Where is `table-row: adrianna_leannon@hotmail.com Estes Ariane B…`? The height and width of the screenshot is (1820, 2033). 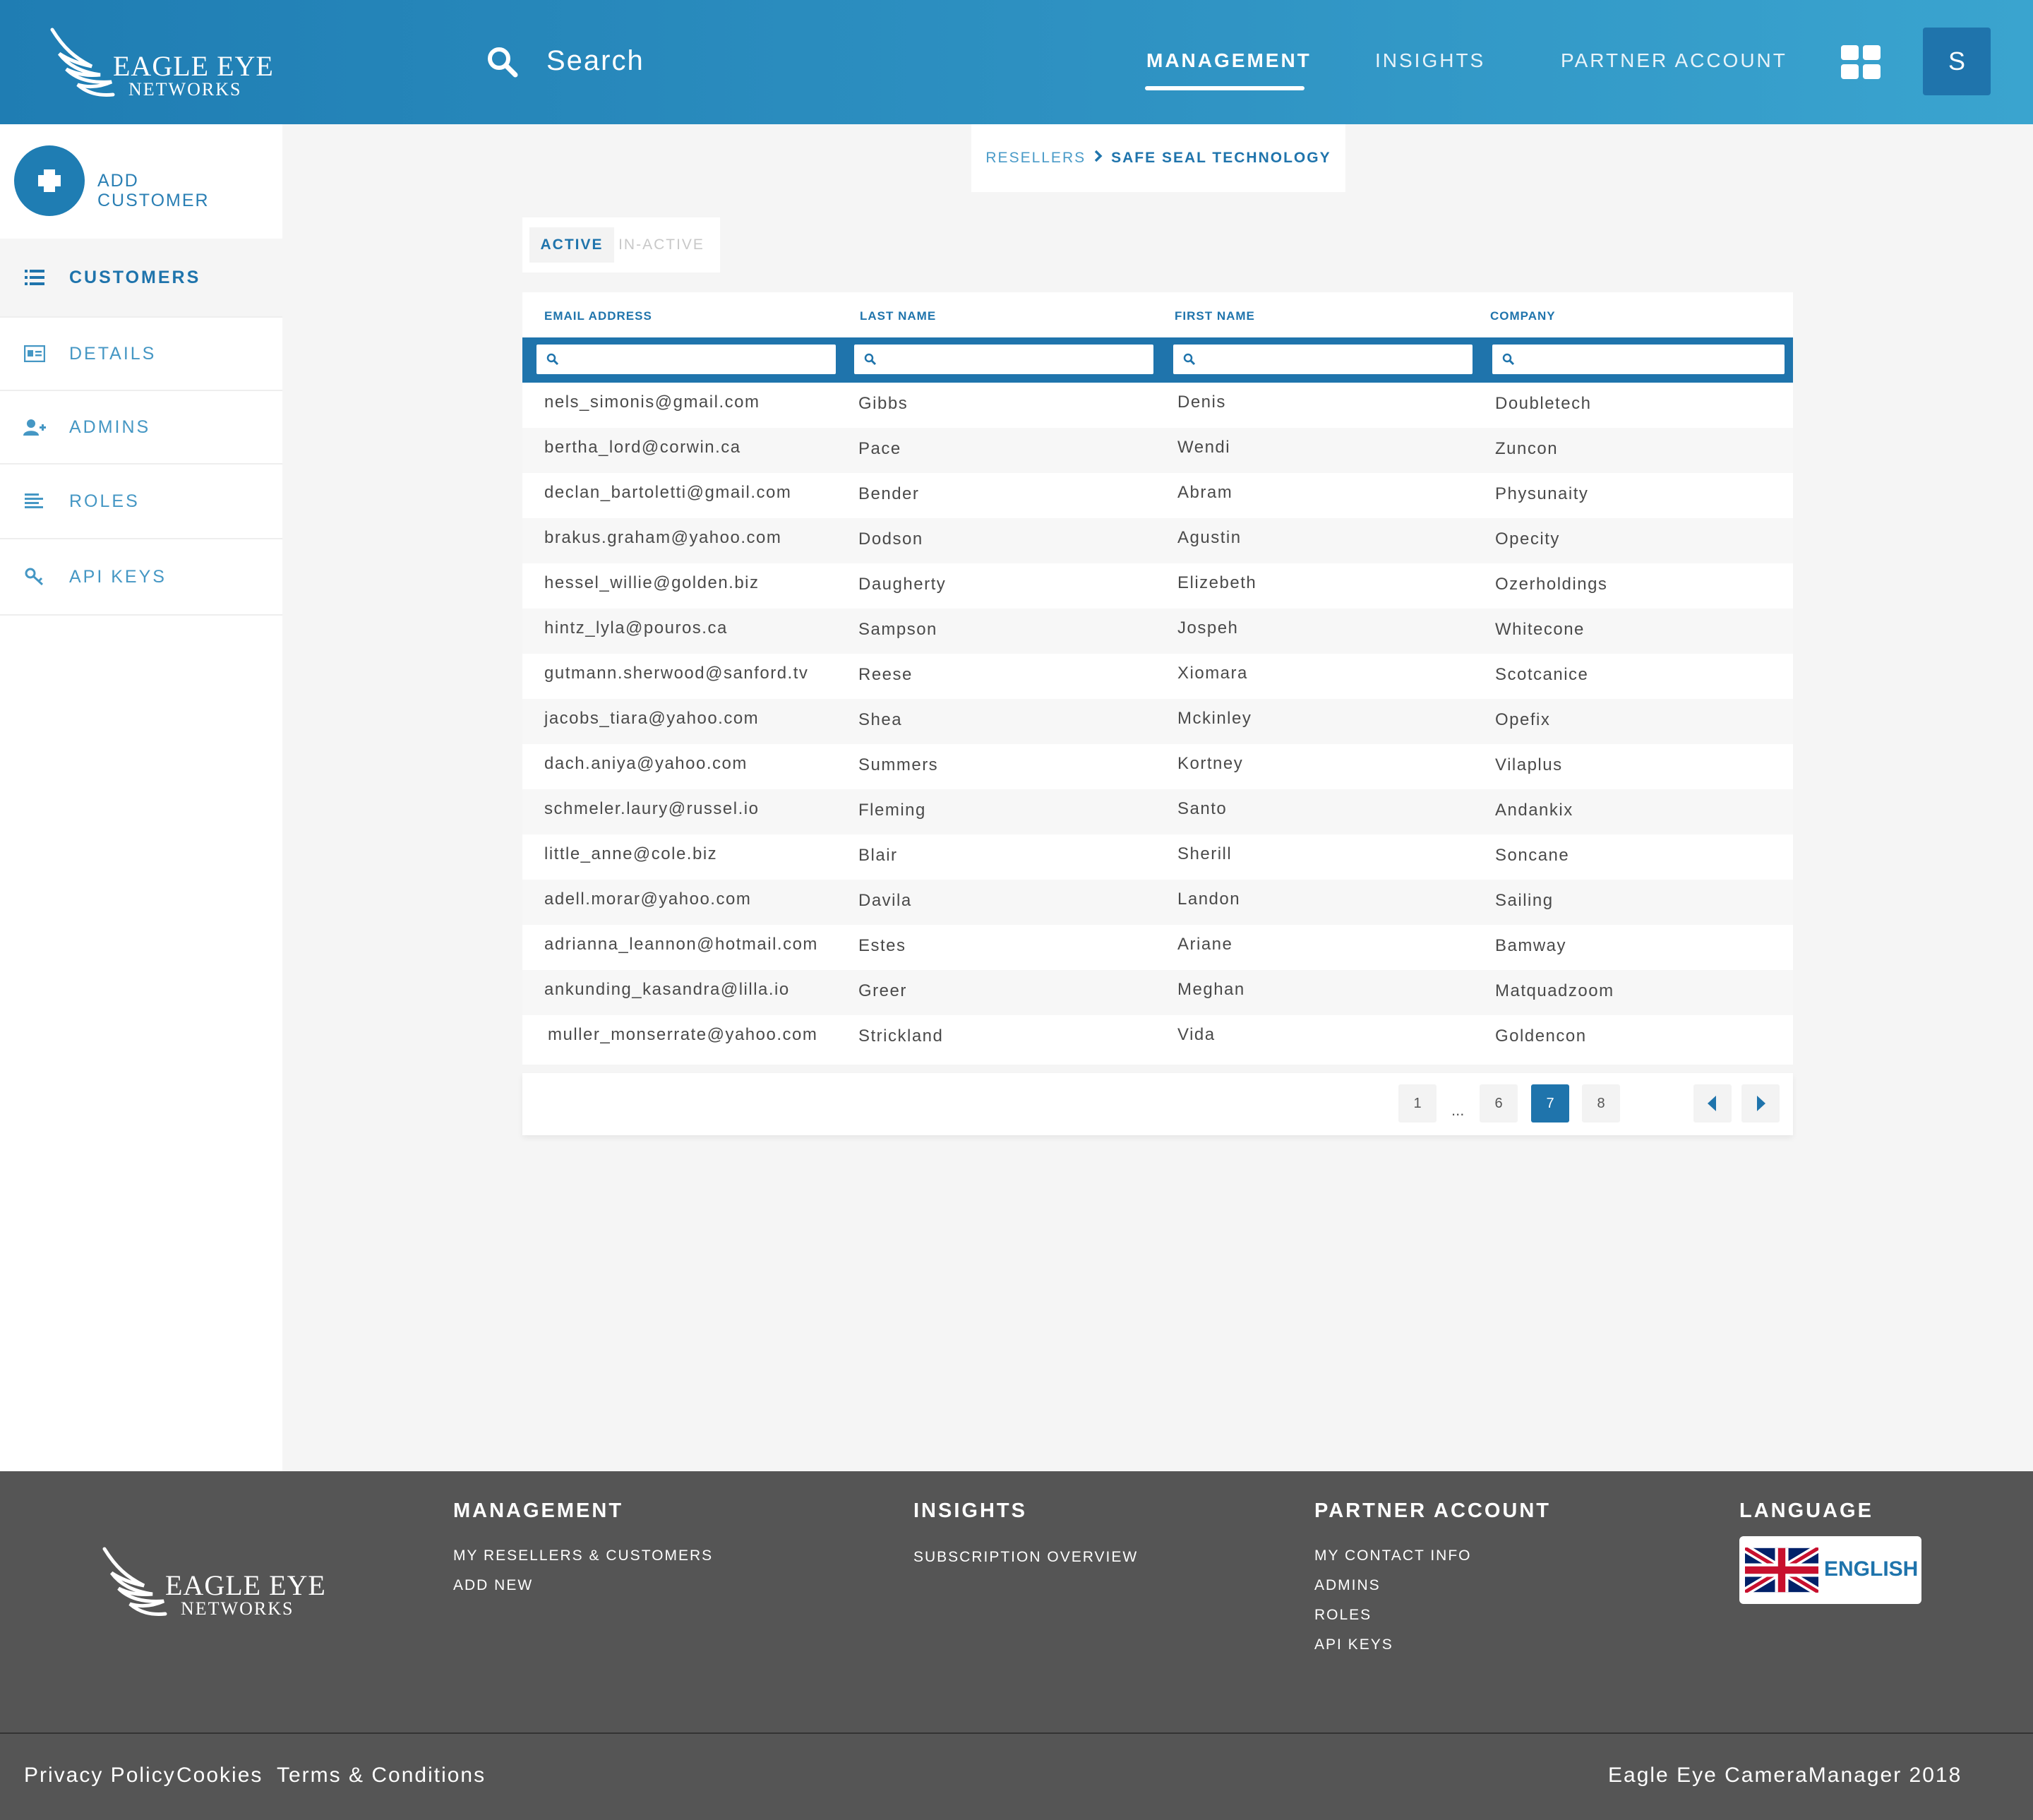
table-row: adrianna_leannon@hotmail.com Estes Ariane B… is located at coordinates (1157, 947).